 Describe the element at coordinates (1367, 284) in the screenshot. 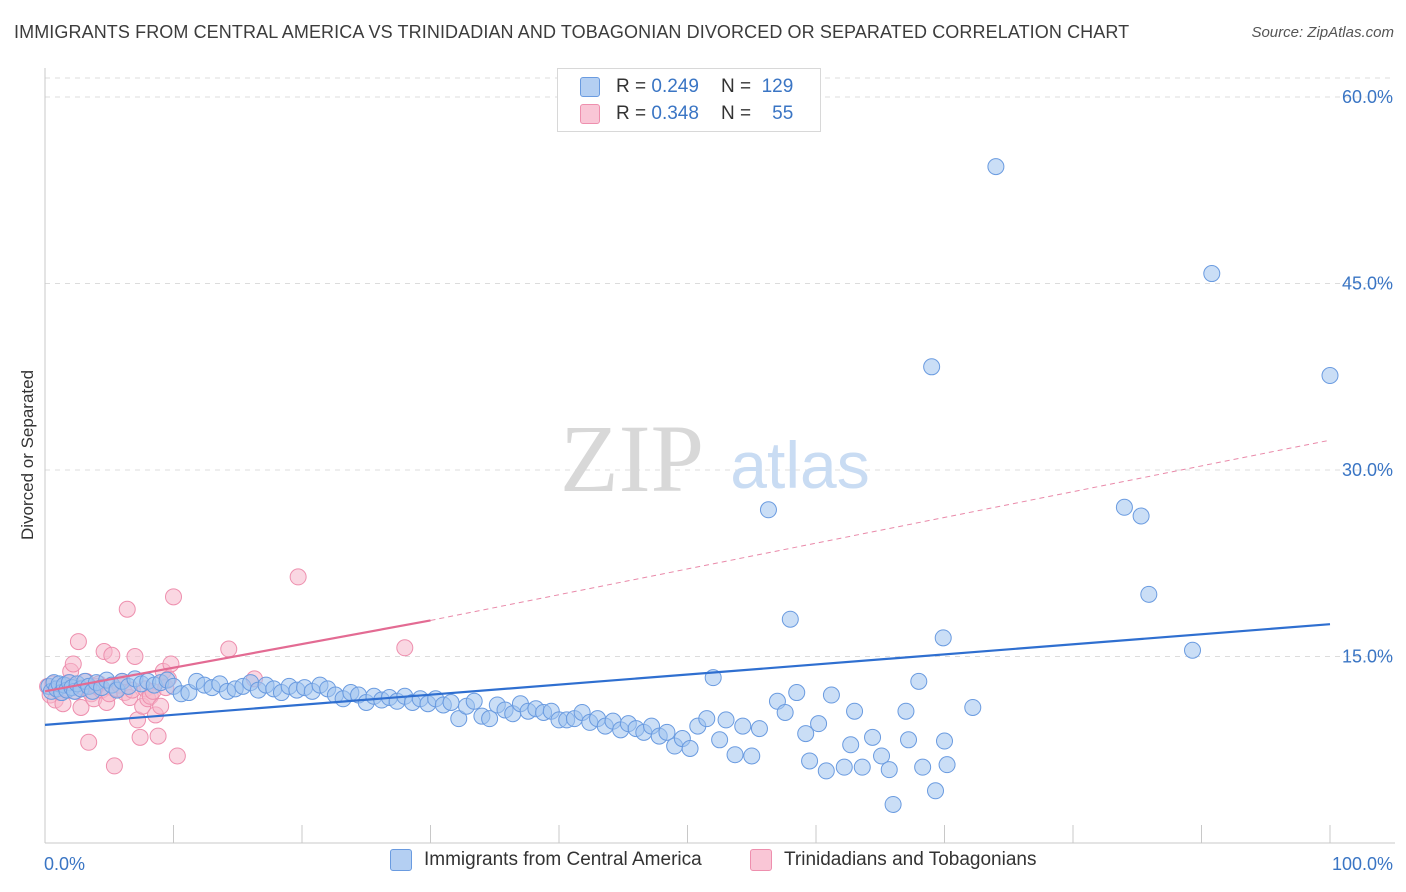

I see `y-tick-label: 45.0%` at that location.